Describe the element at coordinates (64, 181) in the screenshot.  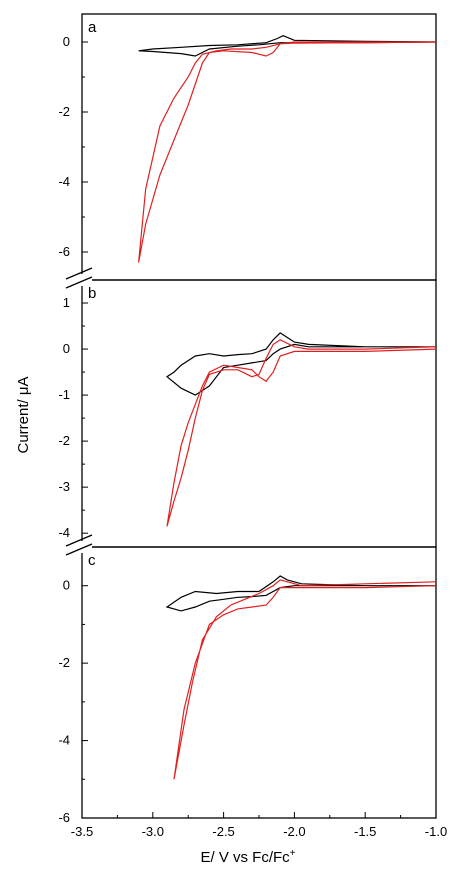
I see `y-tick-label-a: -4` at that location.